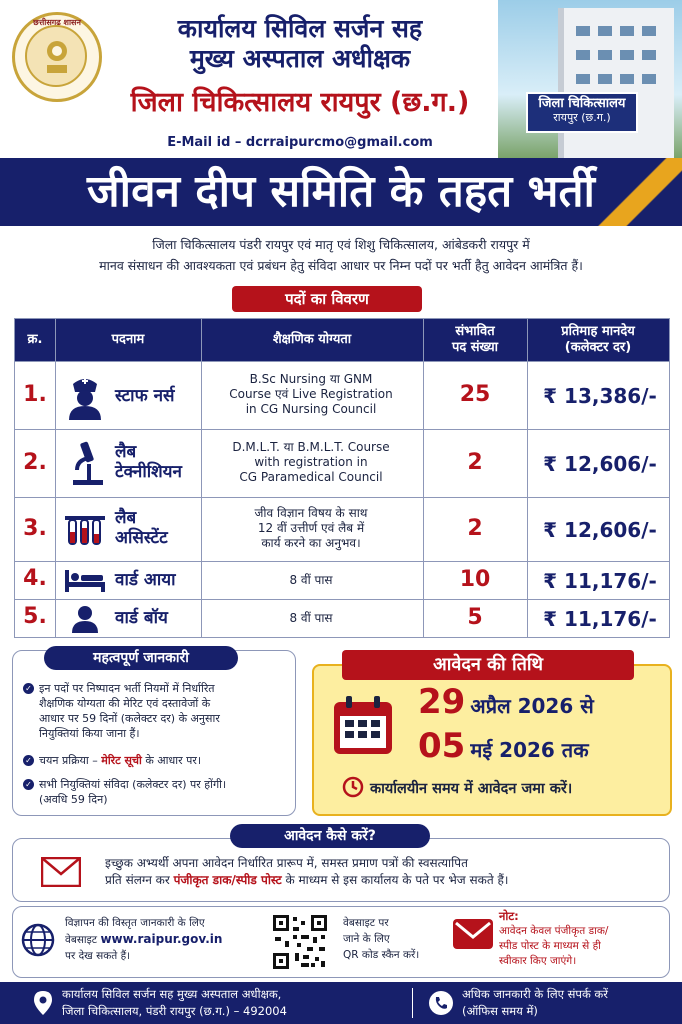 This screenshot has height=1024, width=682. I want to click on office-title-line2: मुख्य अस्पताल अधीक्षक, so click(300, 58).